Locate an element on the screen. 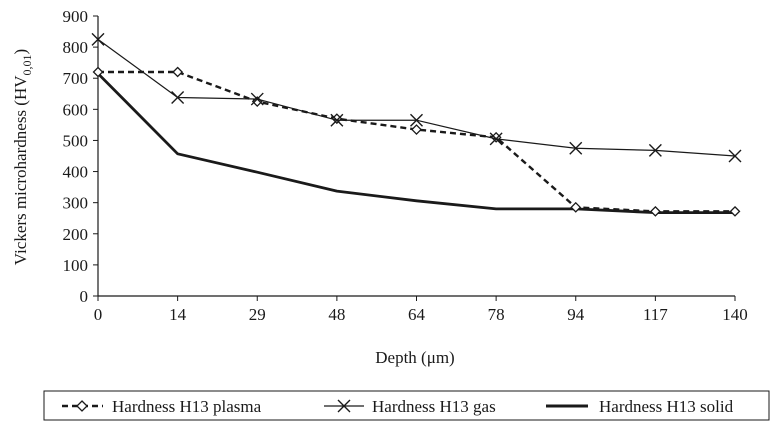 The image size is (772, 421). y-tick-label: 800 is located at coordinates (76, 47).